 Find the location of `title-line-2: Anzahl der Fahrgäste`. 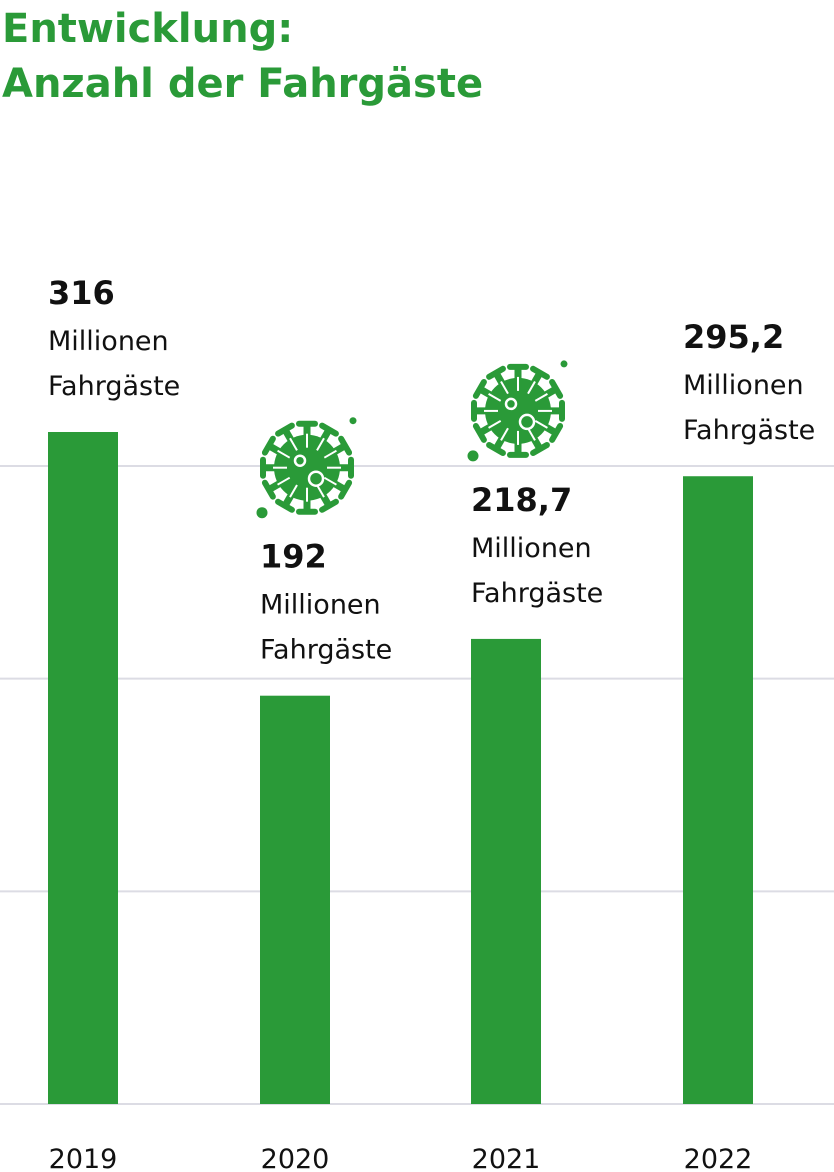

title-line-2: Anzahl der Fahrgäste is located at coordinates (243, 84).